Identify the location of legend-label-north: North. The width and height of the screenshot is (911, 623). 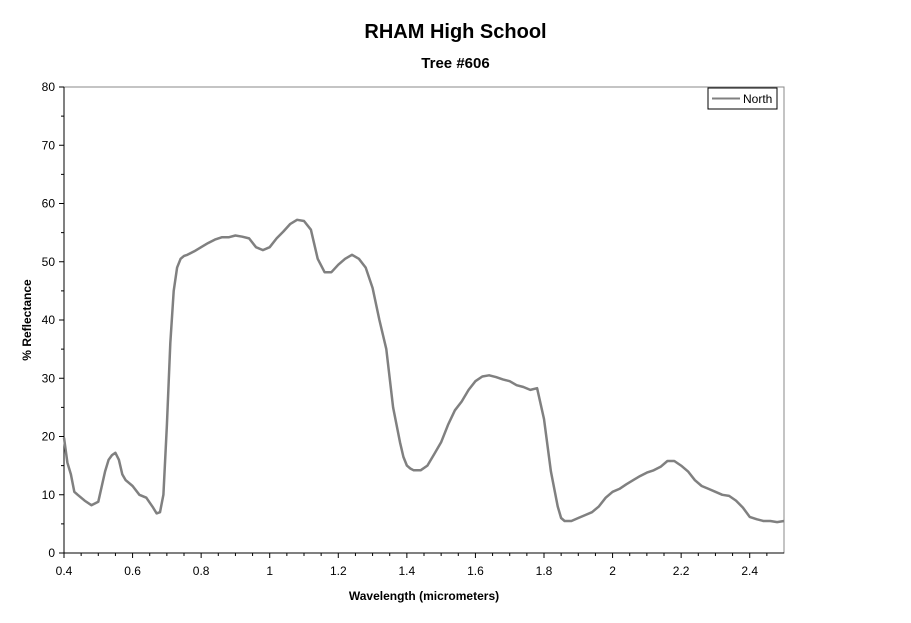
(757, 99).